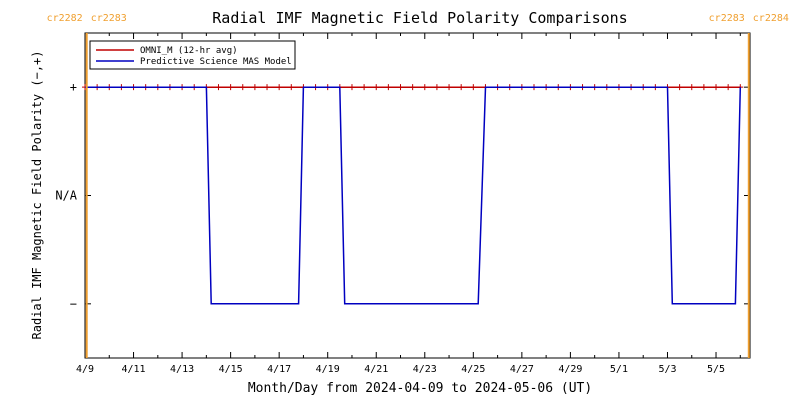 This screenshot has height=404, width=800. Describe the element at coordinates (522, 369) in the screenshot. I see `x-tick-label: 4/27` at that location.